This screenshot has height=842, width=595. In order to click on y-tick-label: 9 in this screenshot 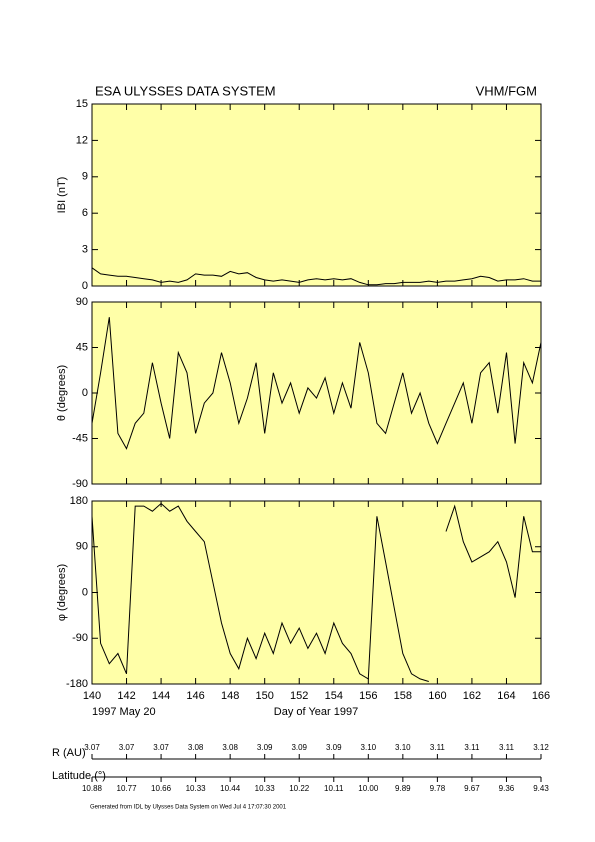, I will do `click(85, 177)`.